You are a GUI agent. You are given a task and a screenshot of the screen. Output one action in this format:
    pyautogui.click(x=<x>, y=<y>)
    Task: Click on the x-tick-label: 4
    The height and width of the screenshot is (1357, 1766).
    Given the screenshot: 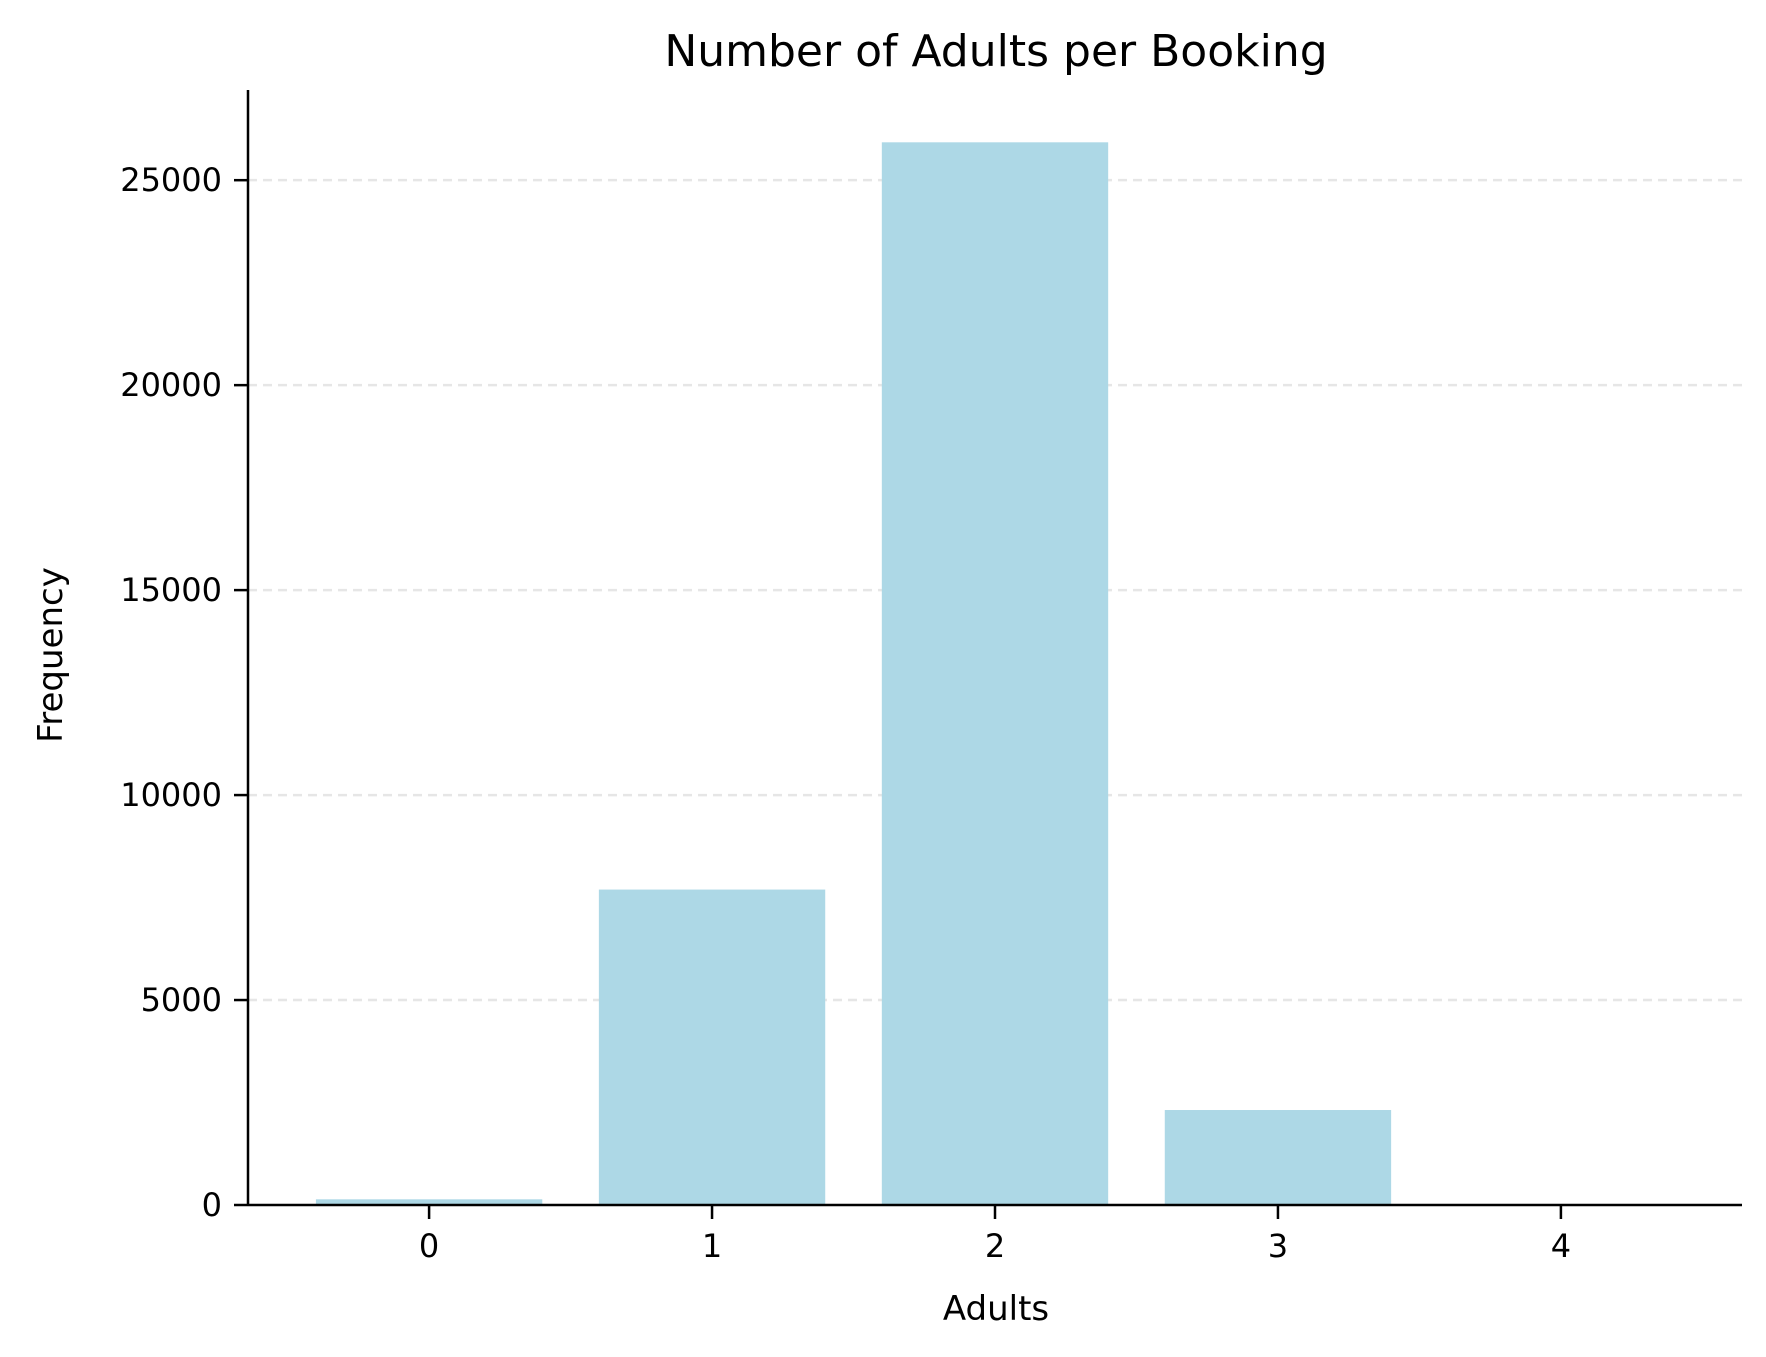 What is the action you would take?
    pyautogui.click(x=1561, y=1246)
    